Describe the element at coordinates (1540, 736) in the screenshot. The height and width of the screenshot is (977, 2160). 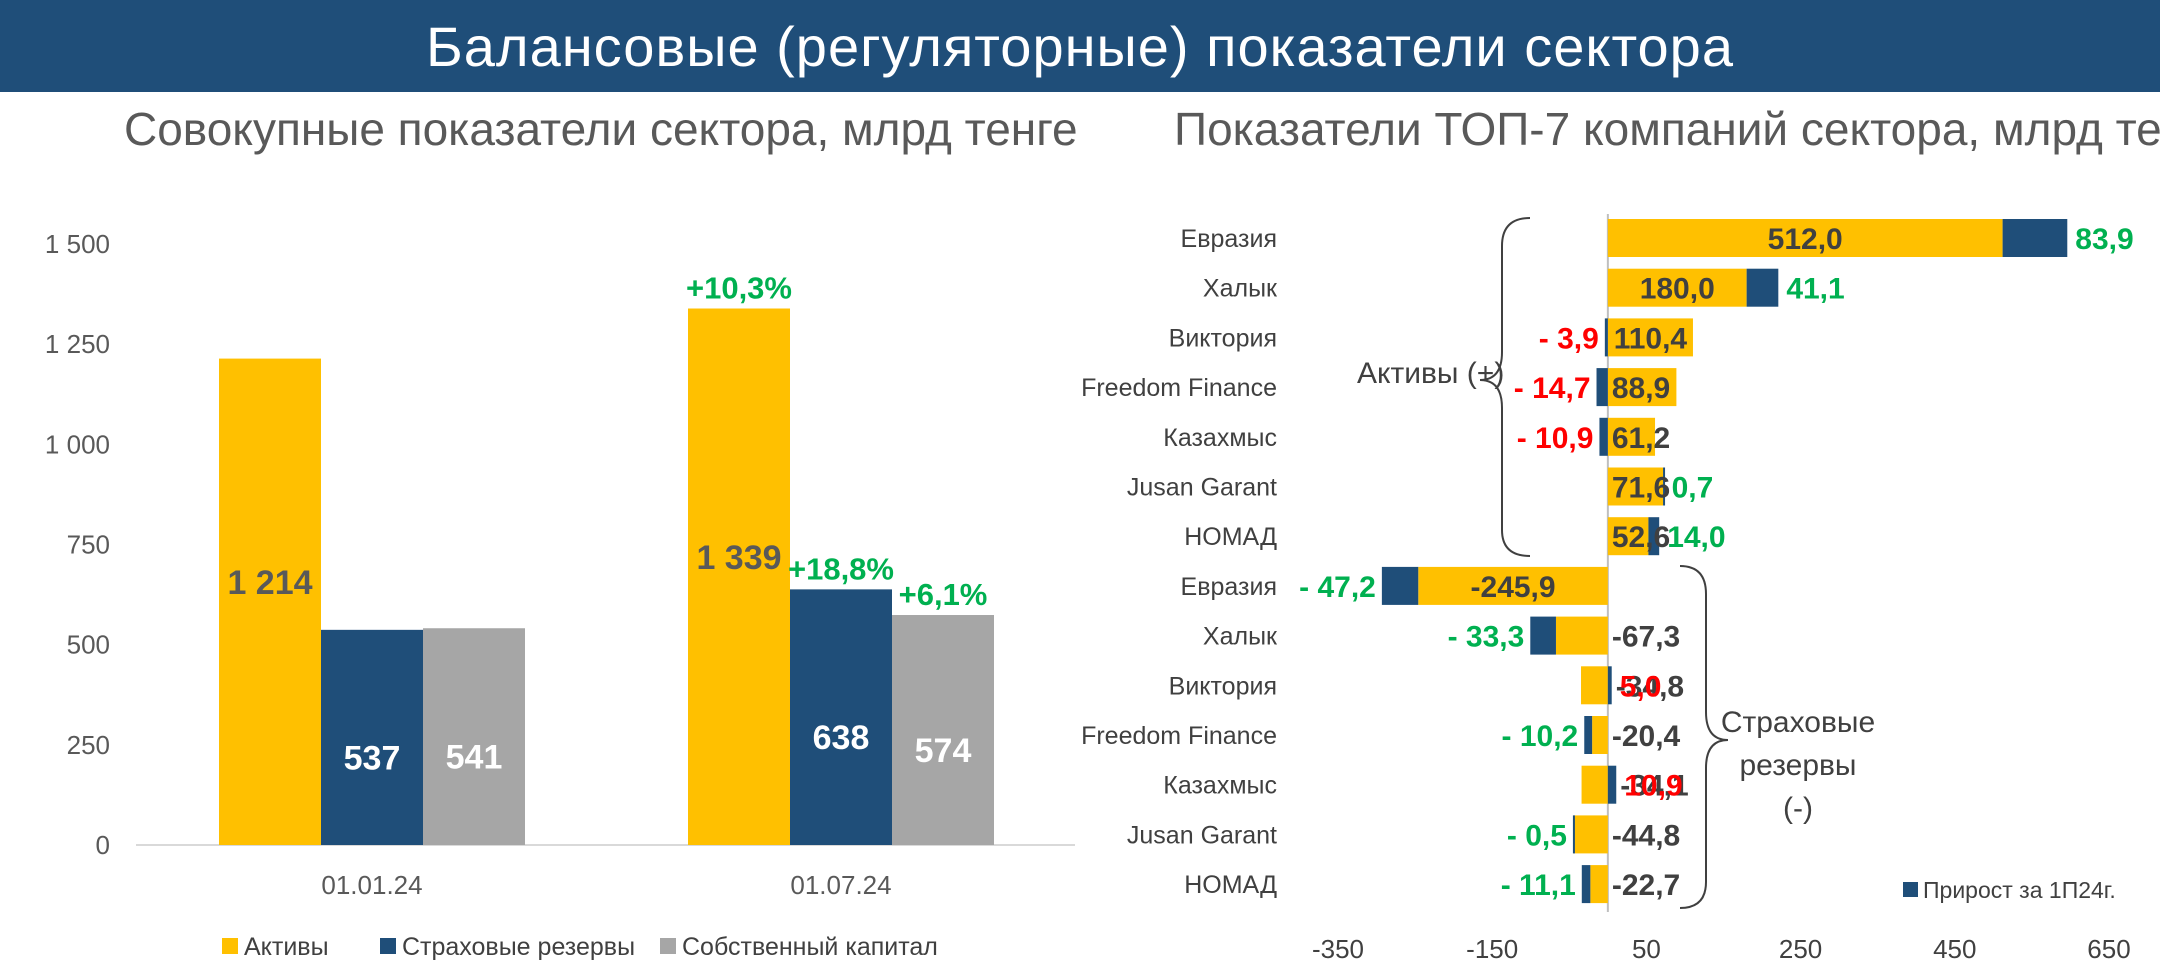
I see `bar-growth-label: - 10,2` at that location.